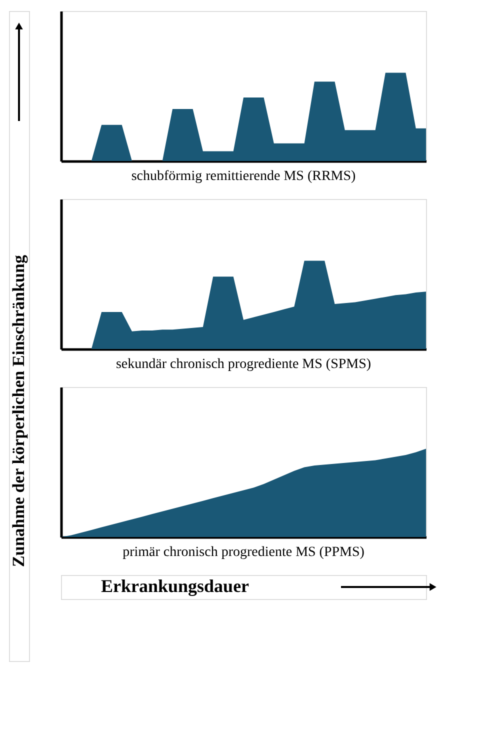 The height and width of the screenshot is (742, 485). What do you see at coordinates (243, 176) in the screenshot?
I see `text: schubförmig remittierende MS (RRMS)` at bounding box center [243, 176].